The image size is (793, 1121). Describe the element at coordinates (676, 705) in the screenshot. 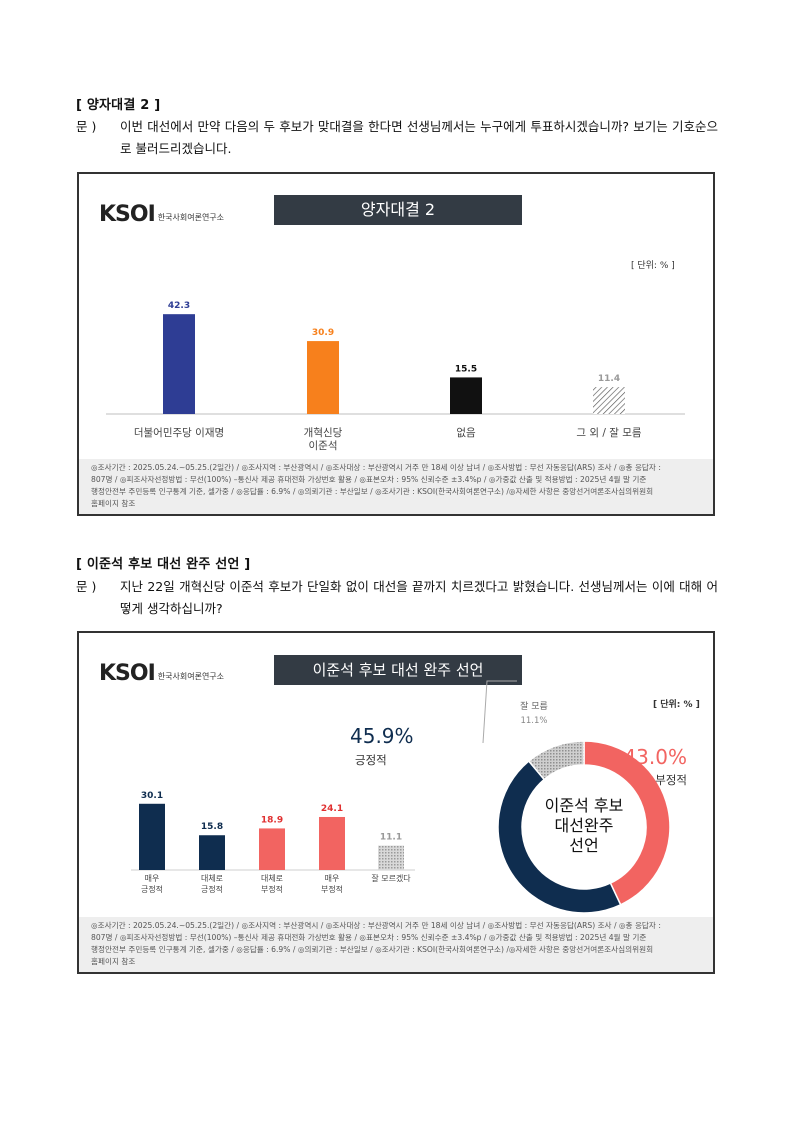

I see `chart2-unit: [ 단위: % ]` at that location.